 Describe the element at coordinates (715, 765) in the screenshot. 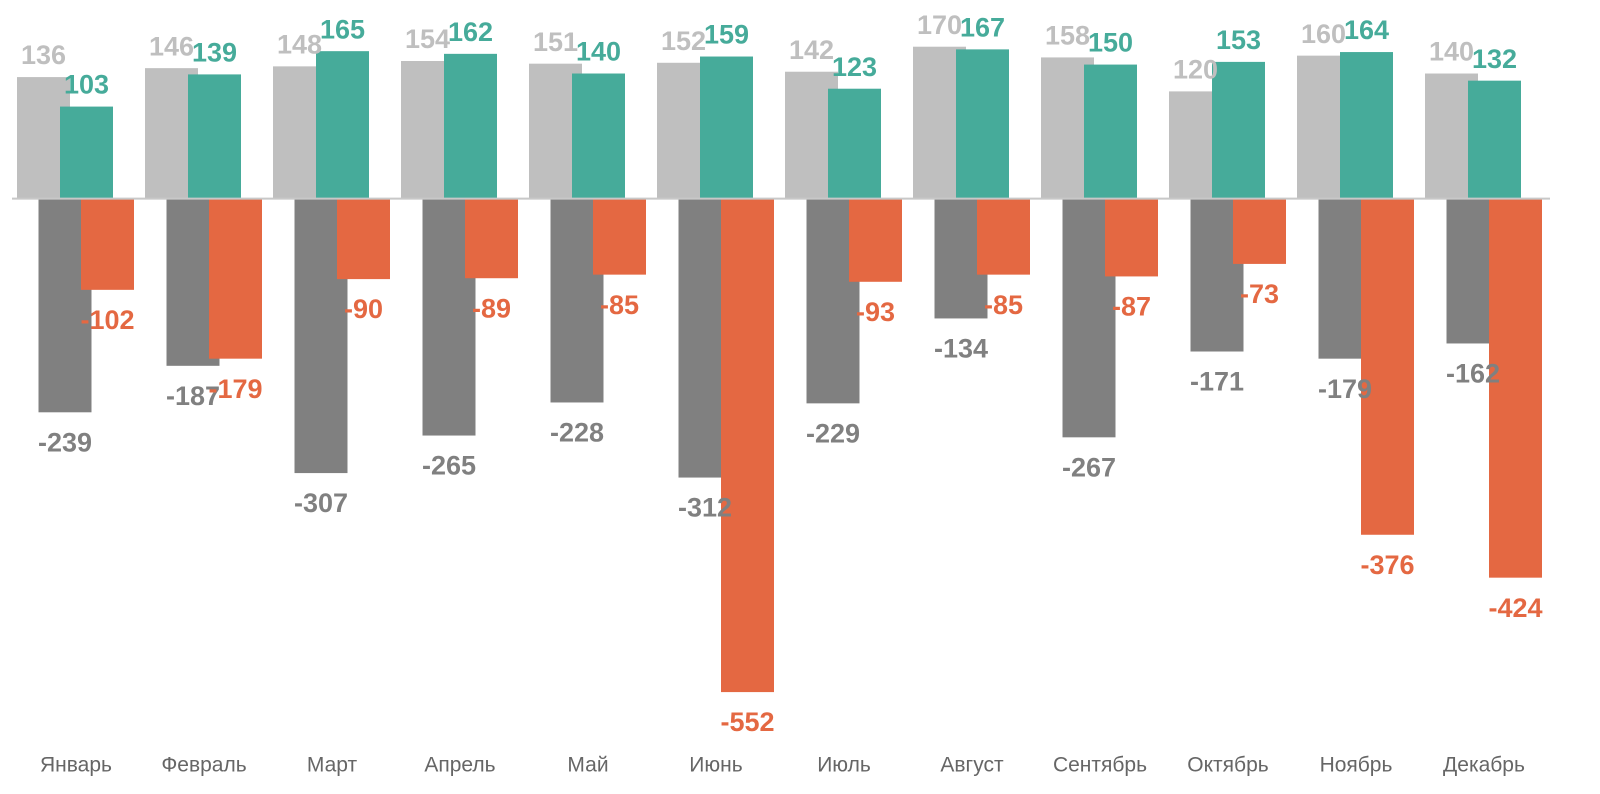

I see `x-tick-label: Июнь` at that location.